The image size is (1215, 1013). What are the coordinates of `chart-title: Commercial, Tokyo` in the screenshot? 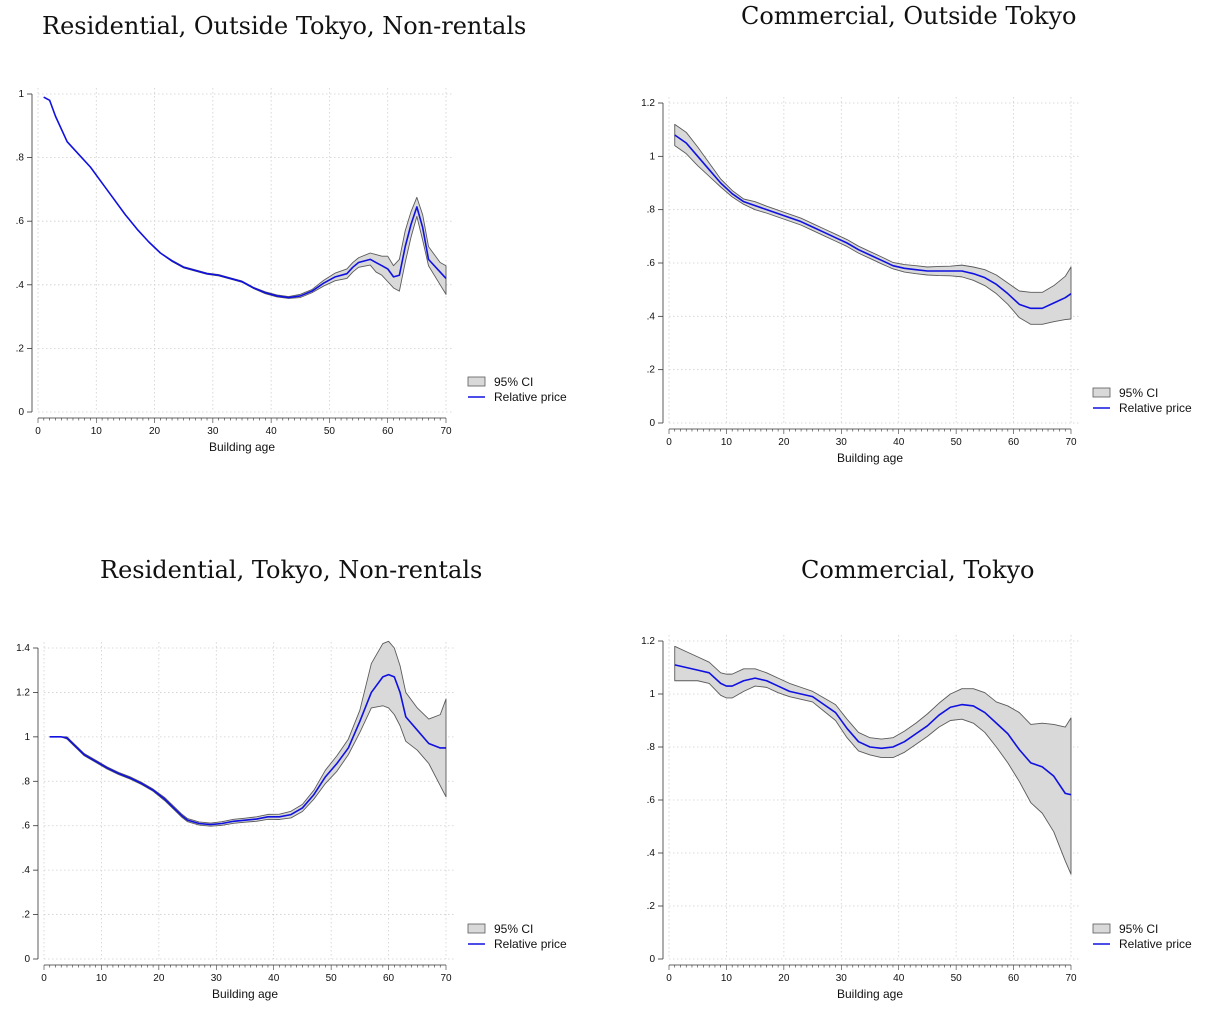 It's located at (918, 570).